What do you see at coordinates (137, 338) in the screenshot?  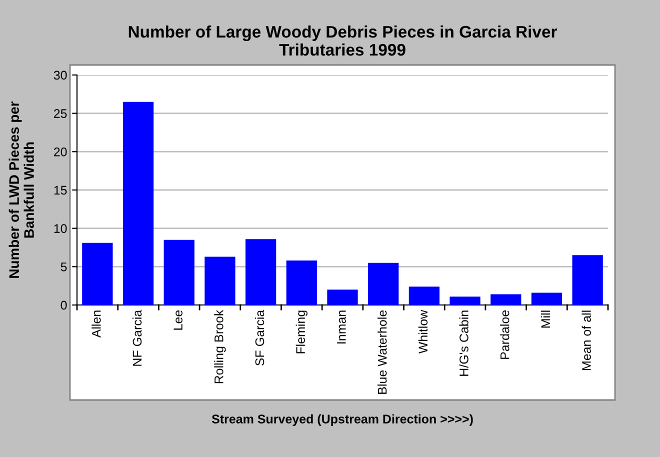 I see `x-tick-label: NF Garcia` at bounding box center [137, 338].